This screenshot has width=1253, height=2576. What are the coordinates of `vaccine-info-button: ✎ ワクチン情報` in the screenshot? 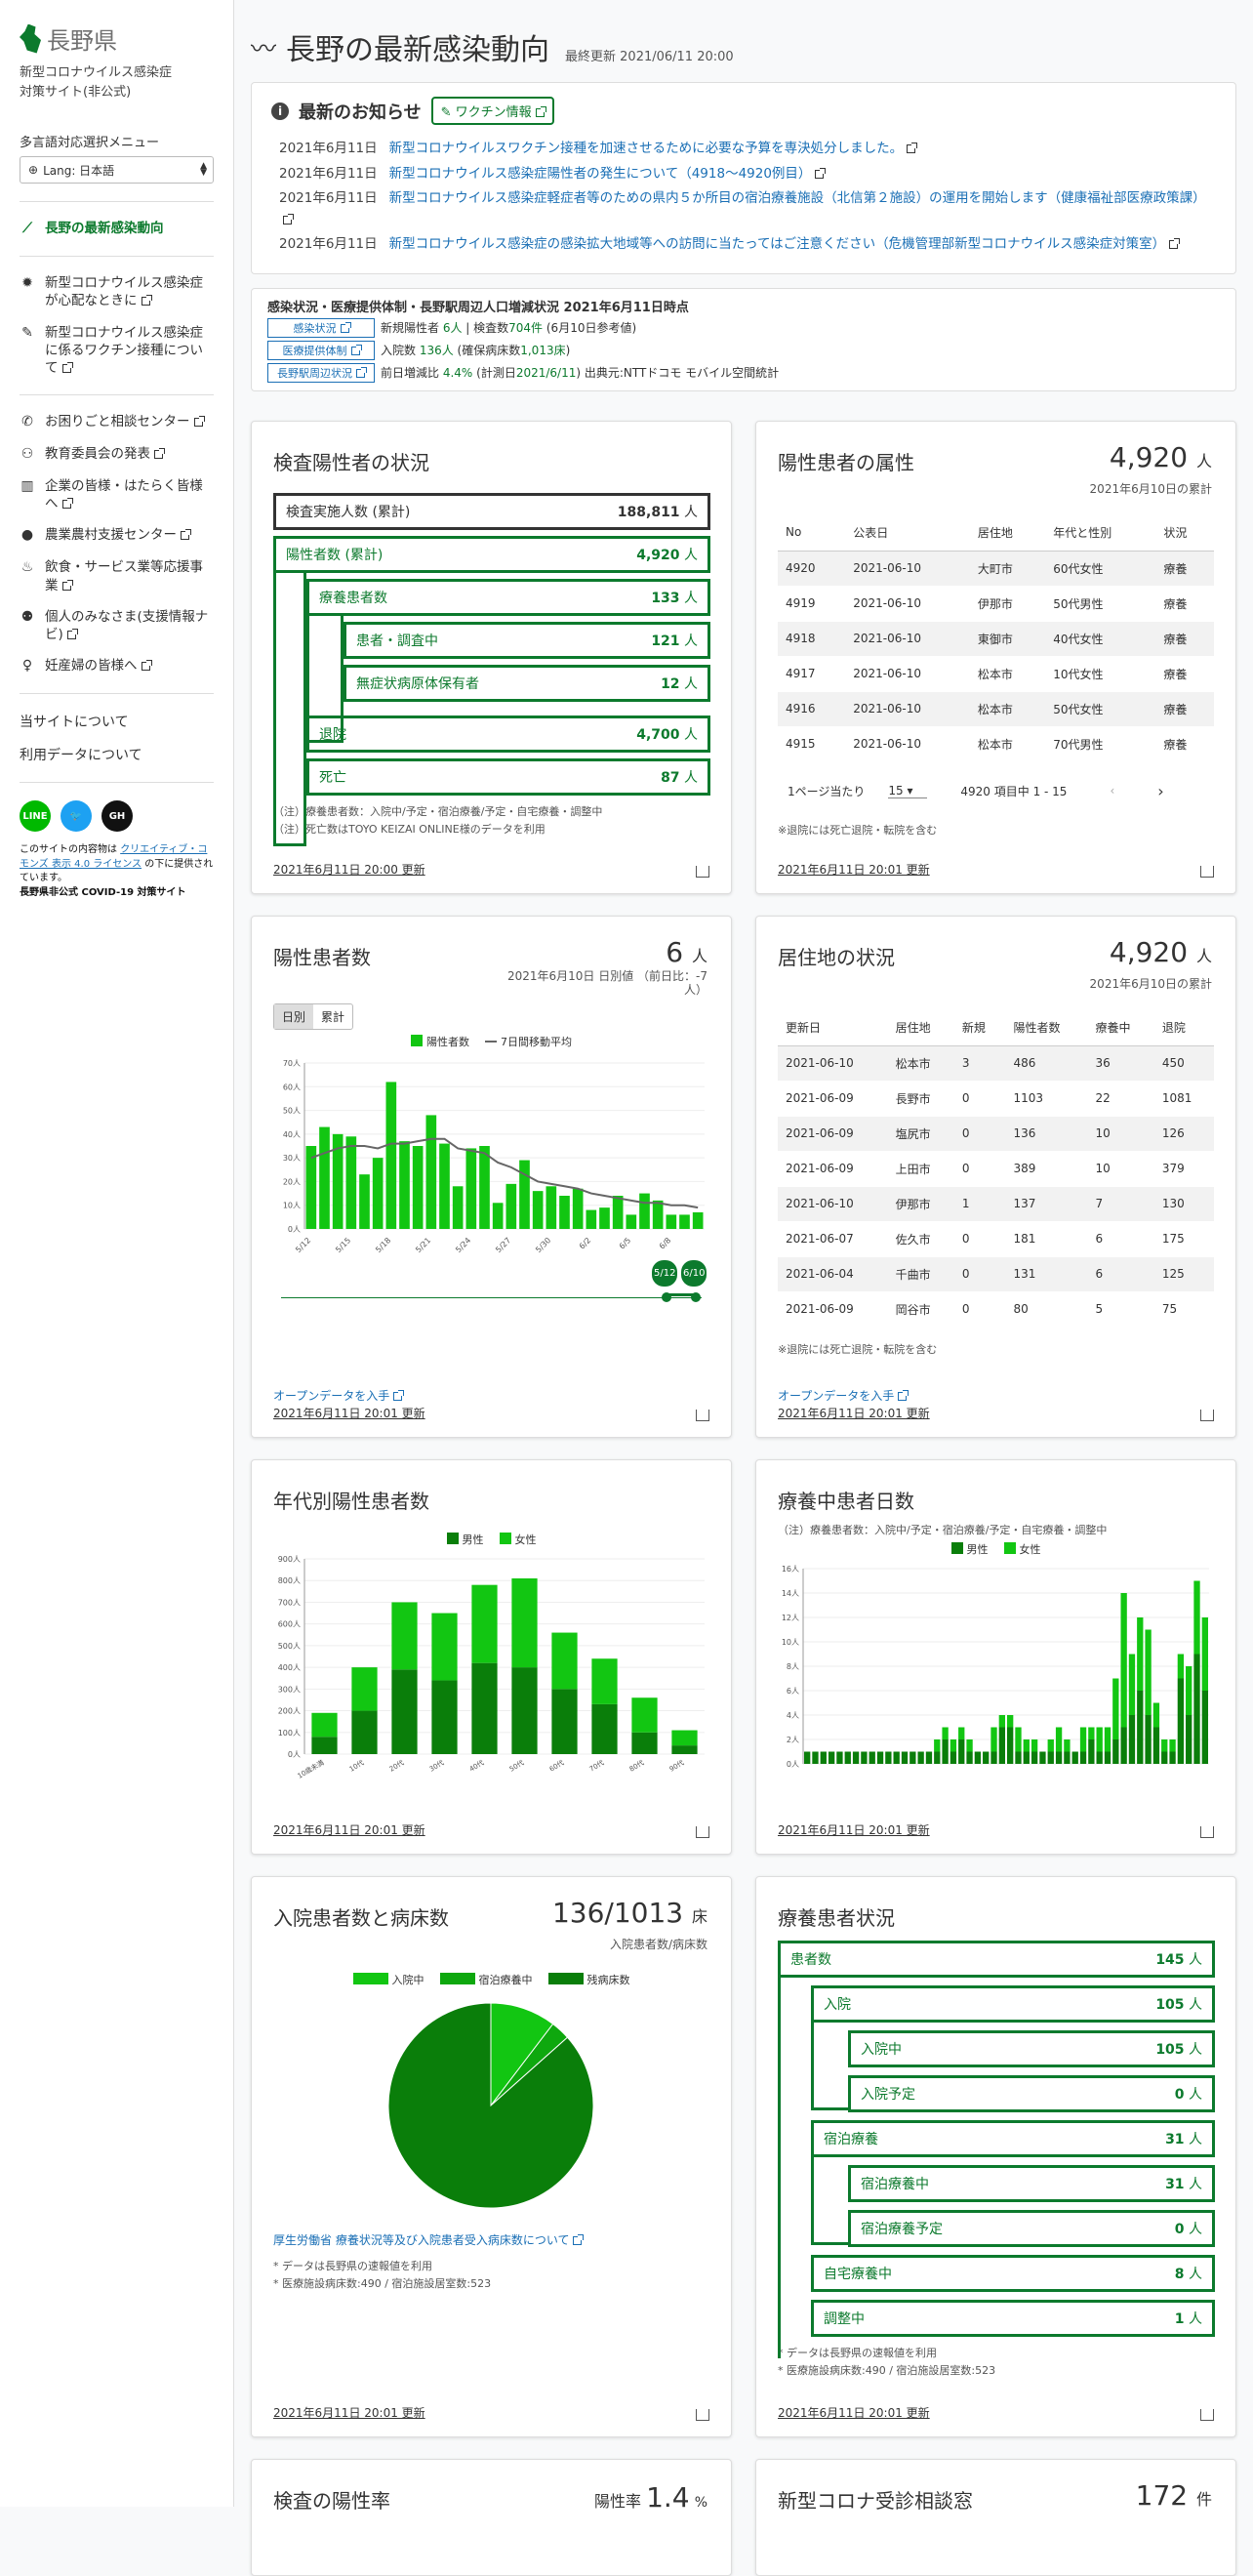 It's located at (492, 111).